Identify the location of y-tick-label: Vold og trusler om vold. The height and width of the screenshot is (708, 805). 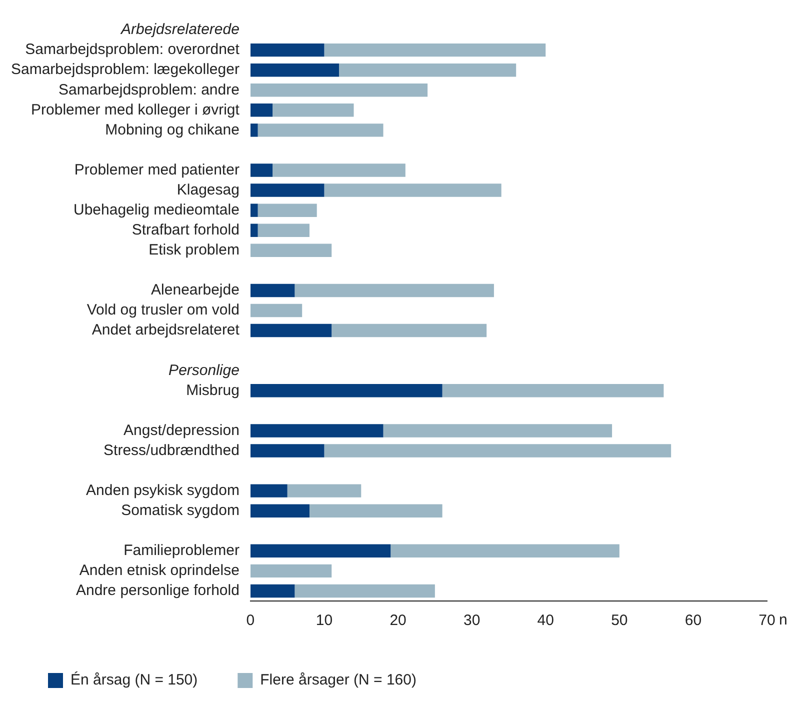
(163, 310).